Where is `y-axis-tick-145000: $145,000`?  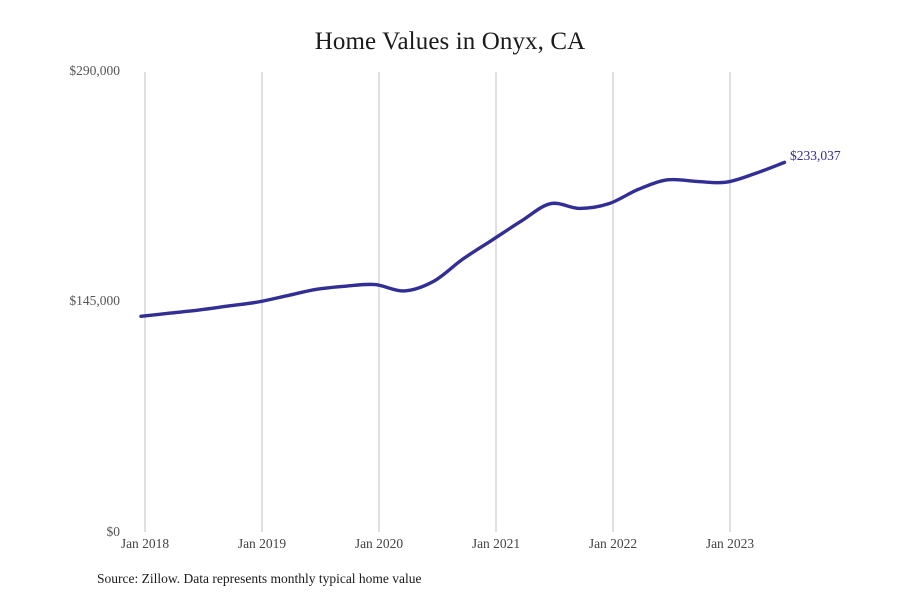 y-axis-tick-145000: $145,000 is located at coordinates (94, 300).